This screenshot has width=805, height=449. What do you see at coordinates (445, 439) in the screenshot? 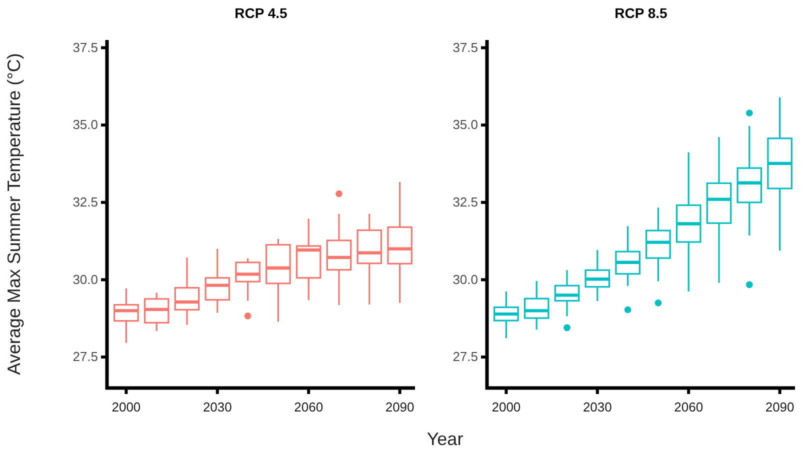
I see `x-axis-title: Year` at bounding box center [445, 439].